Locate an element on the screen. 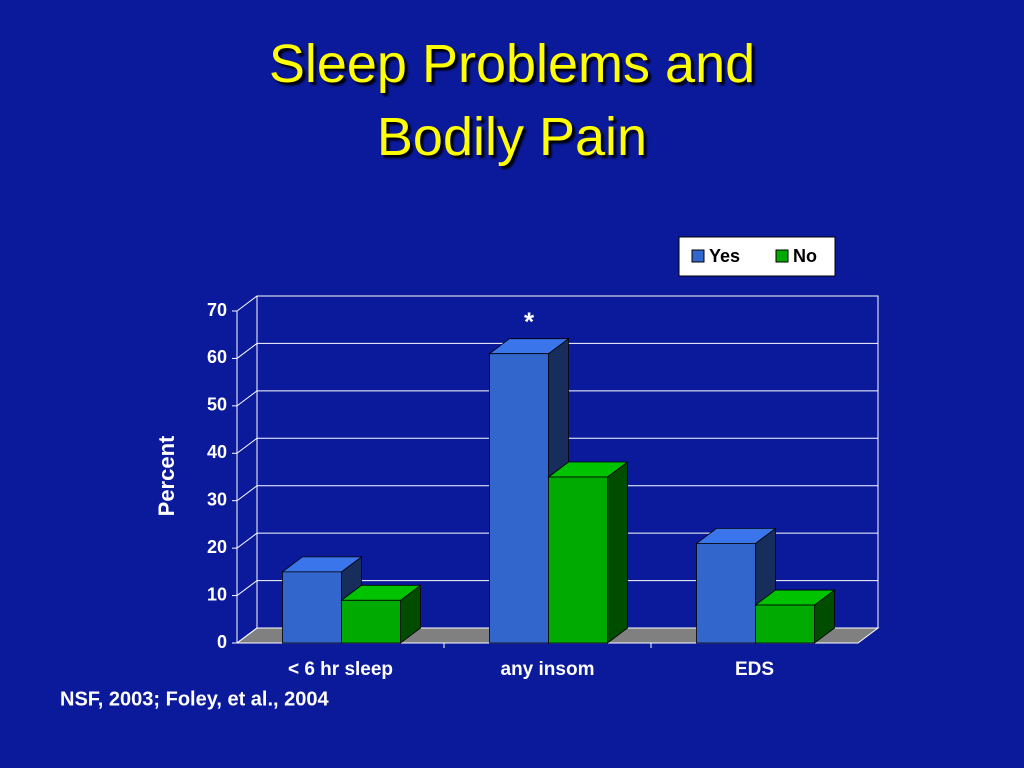 Image resolution: width=1024 pixels, height=768 pixels. y-tick-label: 30 is located at coordinates (217, 499).